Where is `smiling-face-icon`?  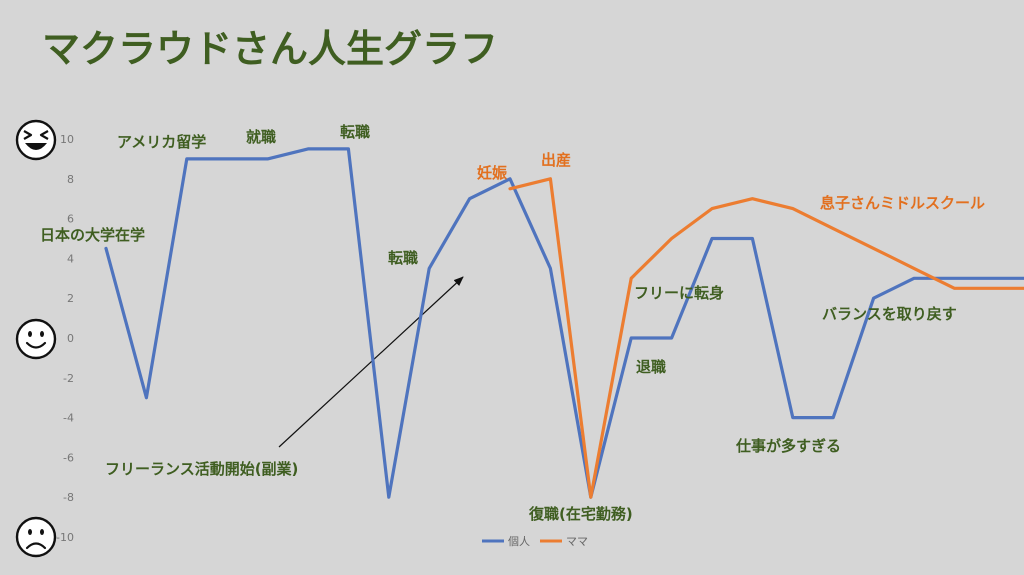 smiling-face-icon is located at coordinates (36, 339).